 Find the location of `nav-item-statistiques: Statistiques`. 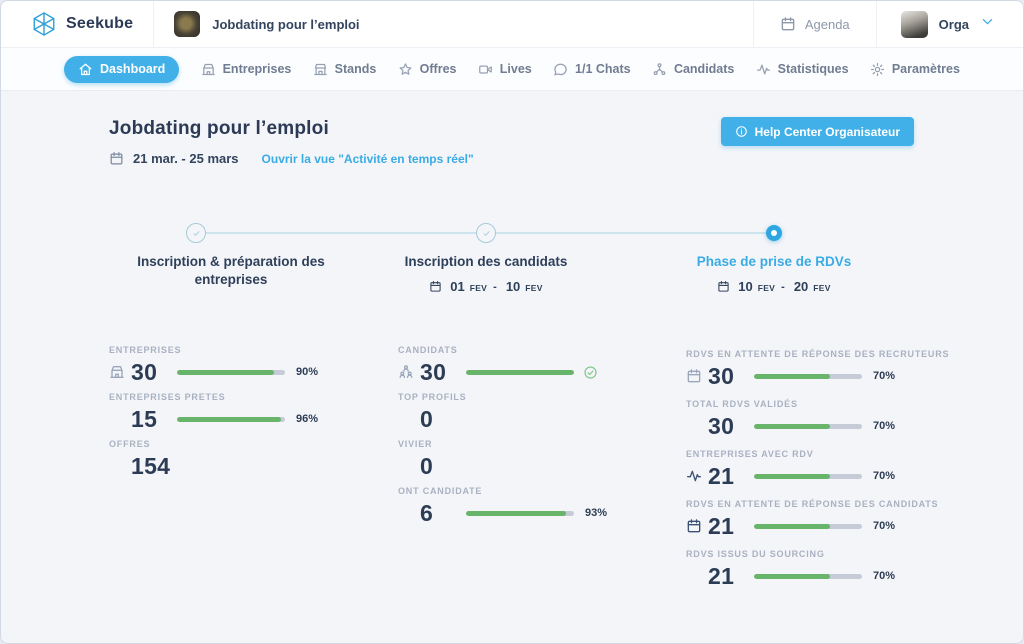

nav-item-statistiques: Statistiques is located at coordinates (802, 69).